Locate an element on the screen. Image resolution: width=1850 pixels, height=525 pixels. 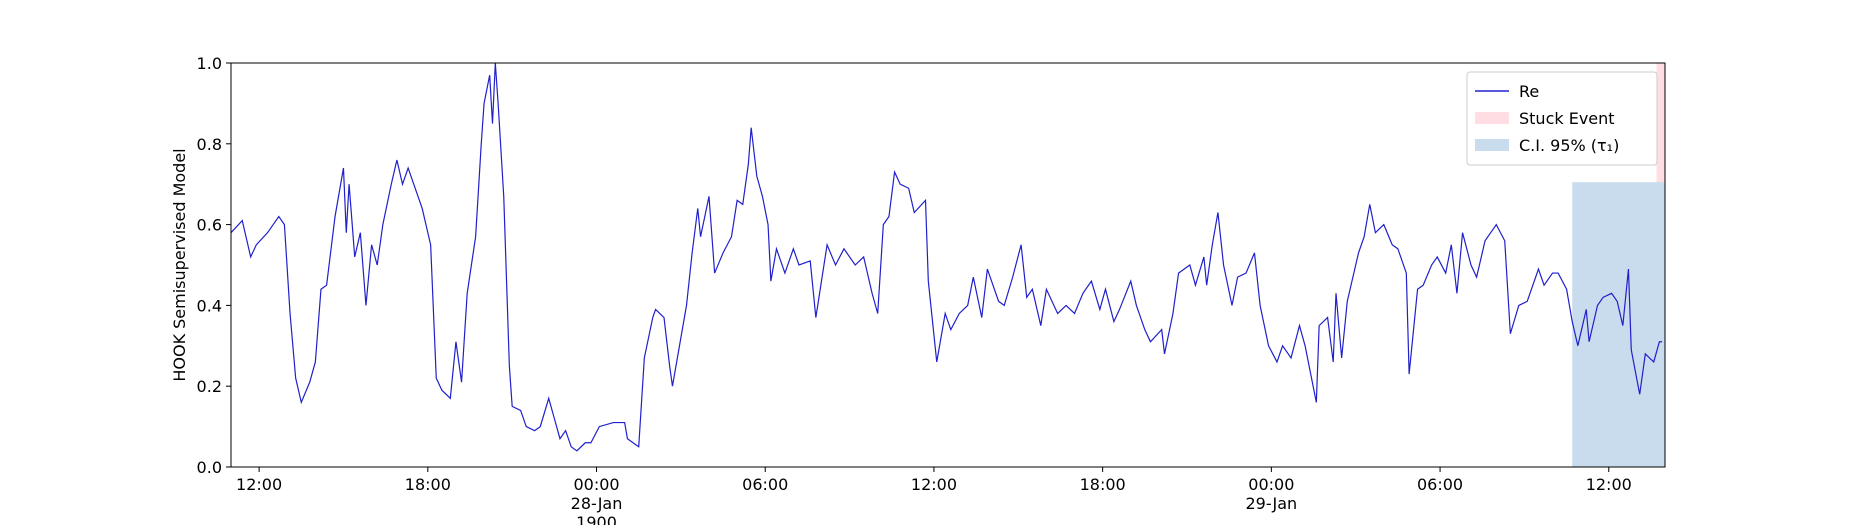
y-tick-label: 0.0 is located at coordinates (209, 467).